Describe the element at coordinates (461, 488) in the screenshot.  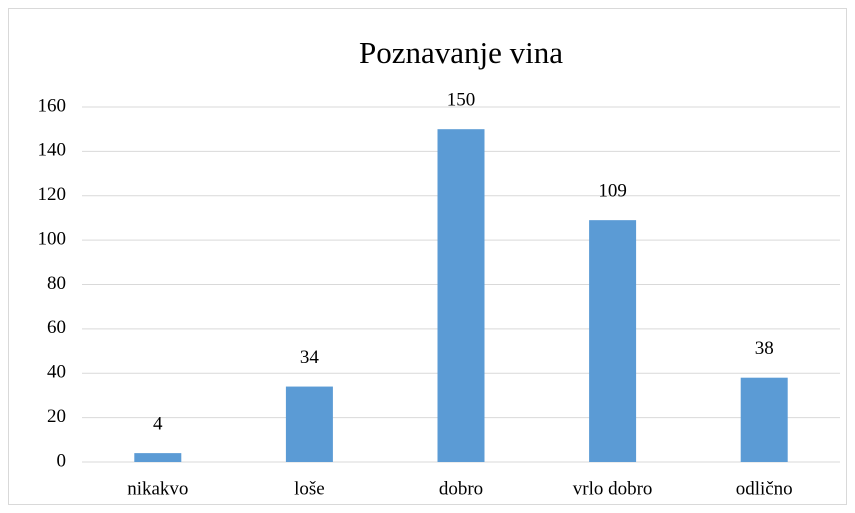
I see `x-tick-label: dobro` at that location.